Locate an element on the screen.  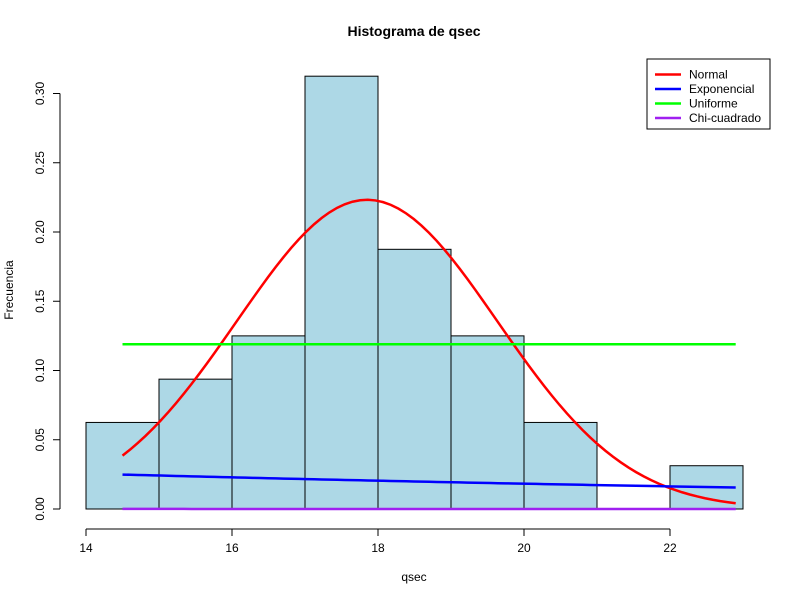
legend-label-chi-cuadrado: Chi-cuadrado is located at coordinates (725, 118).